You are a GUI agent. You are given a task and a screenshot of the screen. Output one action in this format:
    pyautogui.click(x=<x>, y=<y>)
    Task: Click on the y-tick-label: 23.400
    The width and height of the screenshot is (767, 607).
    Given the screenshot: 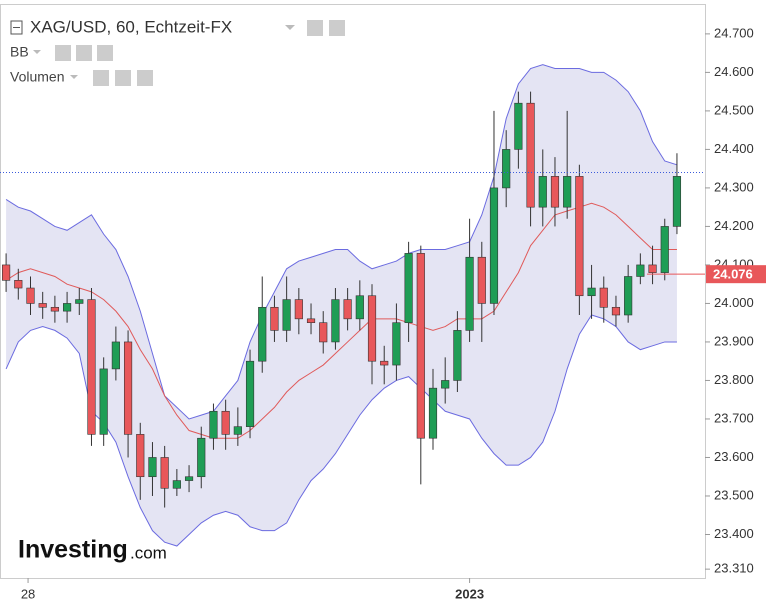 What is the action you would take?
    pyautogui.click(x=734, y=533)
    